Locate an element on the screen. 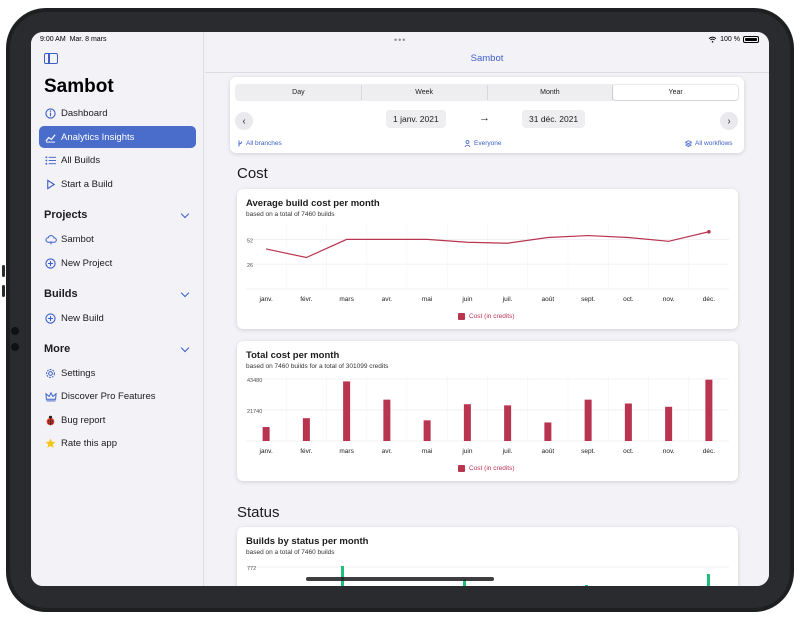 The width and height of the screenshot is (800, 619). builds-section-header: Builds is located at coordinates (119, 294).